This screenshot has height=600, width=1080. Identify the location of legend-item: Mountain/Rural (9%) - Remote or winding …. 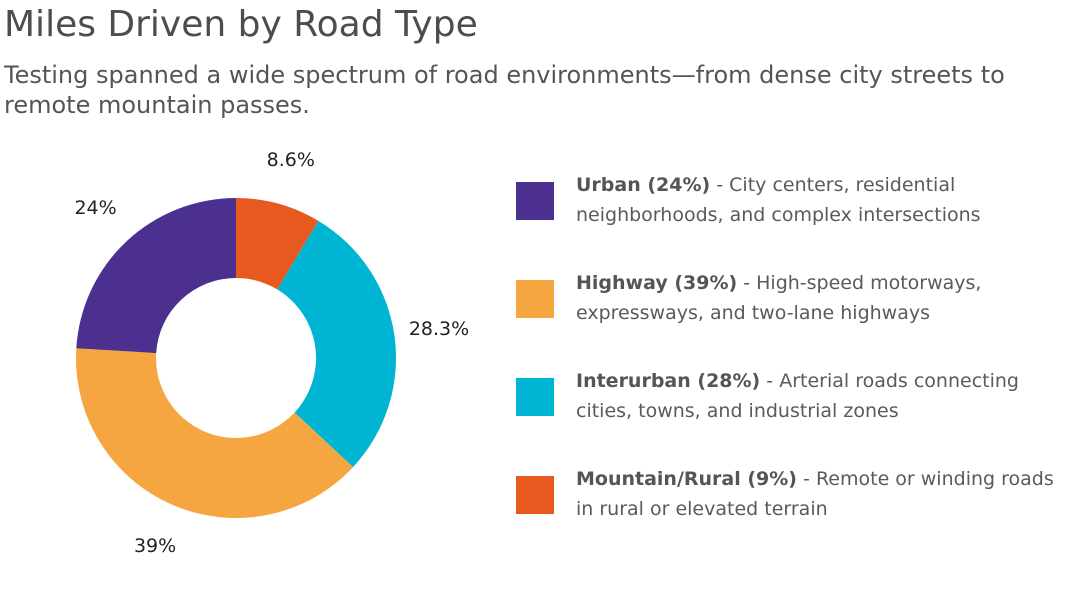
(796, 496).